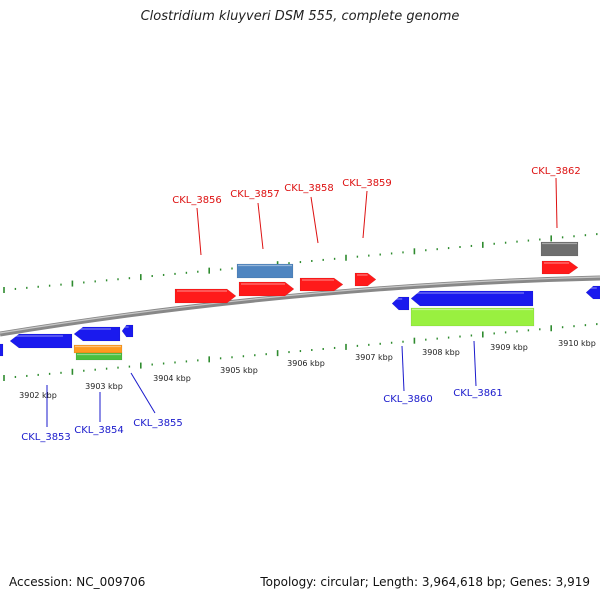  I want to click on gene-label-forward: CKL_3858, so click(309, 188).